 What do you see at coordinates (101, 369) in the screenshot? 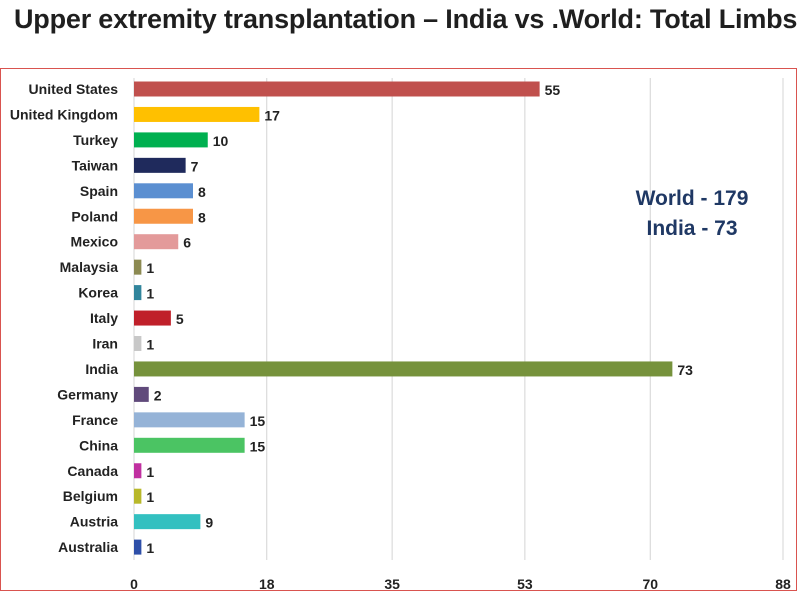
I see `category-label: India` at bounding box center [101, 369].